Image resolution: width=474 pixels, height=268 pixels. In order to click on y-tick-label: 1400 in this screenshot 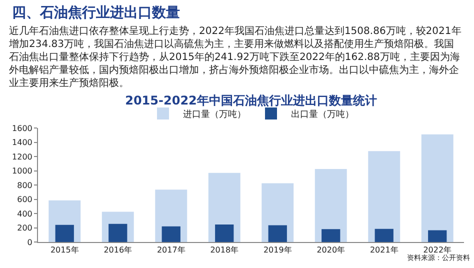, I will do `click(22, 143)`.